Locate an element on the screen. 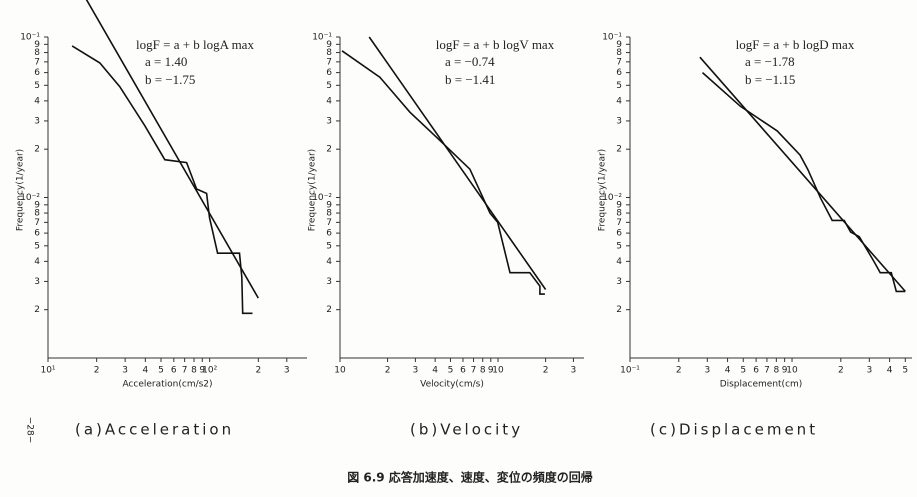  coef-b: b = −1.41 is located at coordinates (470, 79).